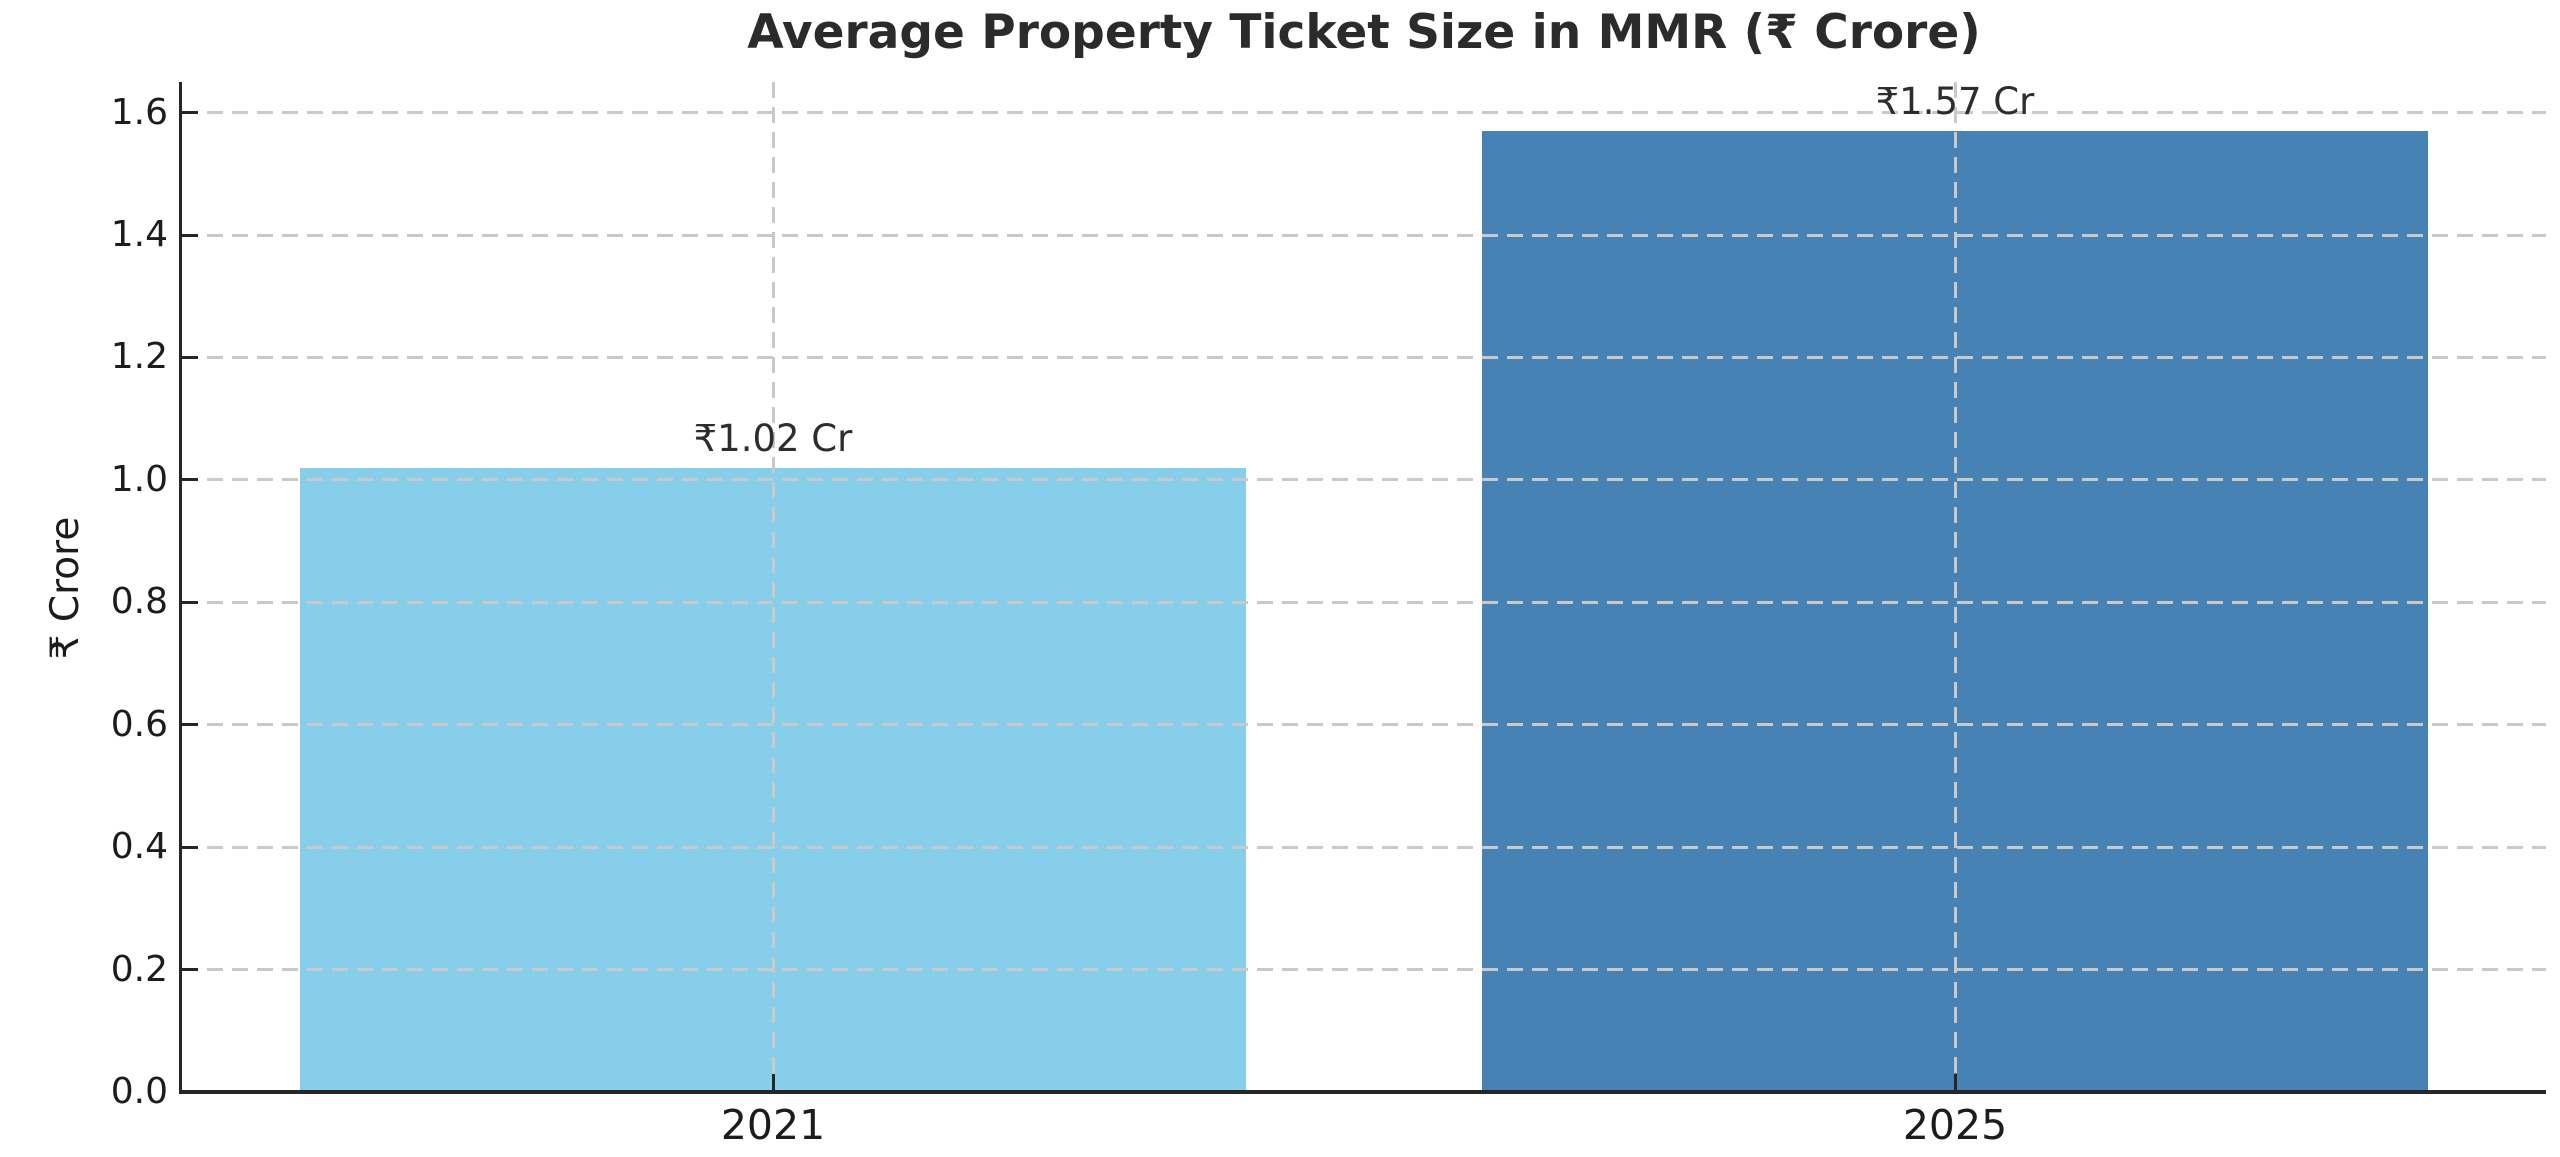 The height and width of the screenshot is (1157, 2560). Describe the element at coordinates (190, 113) in the screenshot. I see `y-tick-1.6` at that location.